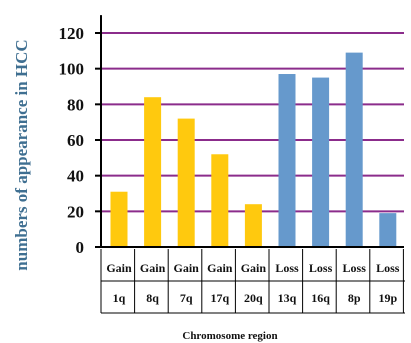 This screenshot has height=343, width=411. I want to click on category-label: 16q, so click(320, 298).